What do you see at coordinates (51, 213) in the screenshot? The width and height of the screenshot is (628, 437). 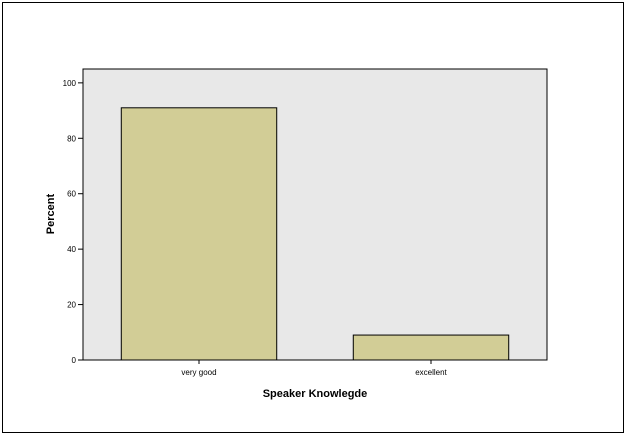 I see `y-axis-title: Percent` at bounding box center [51, 213].